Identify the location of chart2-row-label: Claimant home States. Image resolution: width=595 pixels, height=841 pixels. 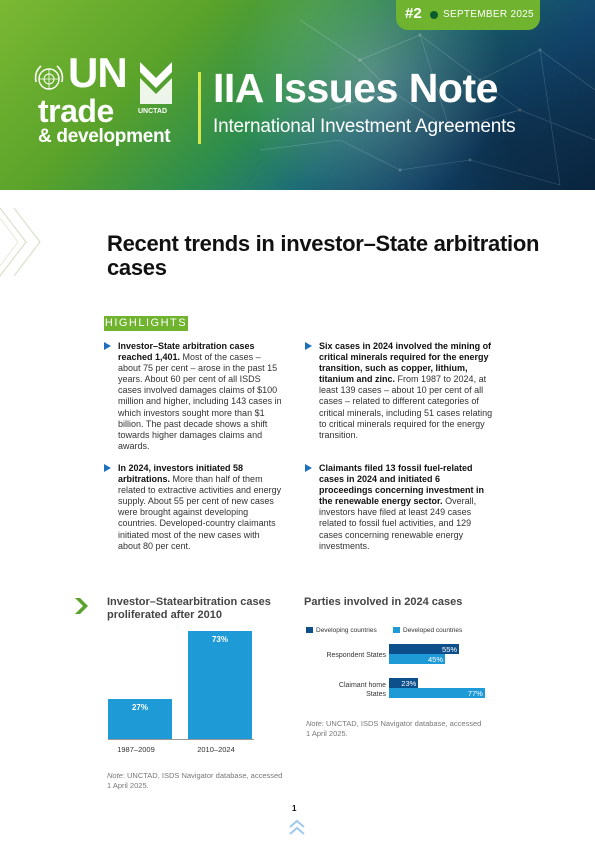
(362, 690).